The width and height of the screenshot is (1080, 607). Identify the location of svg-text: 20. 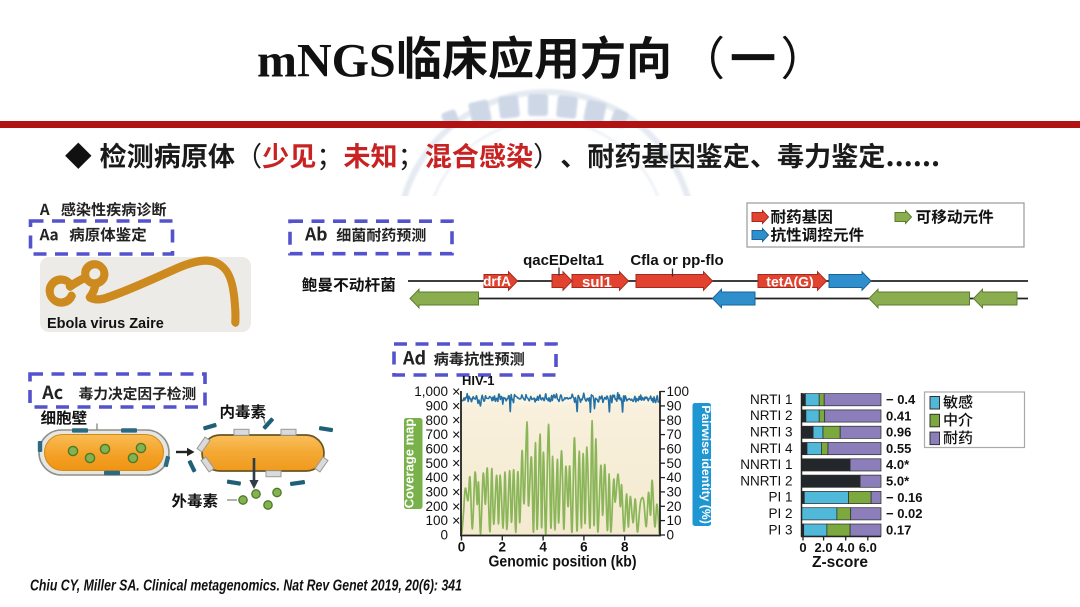
(674, 506).